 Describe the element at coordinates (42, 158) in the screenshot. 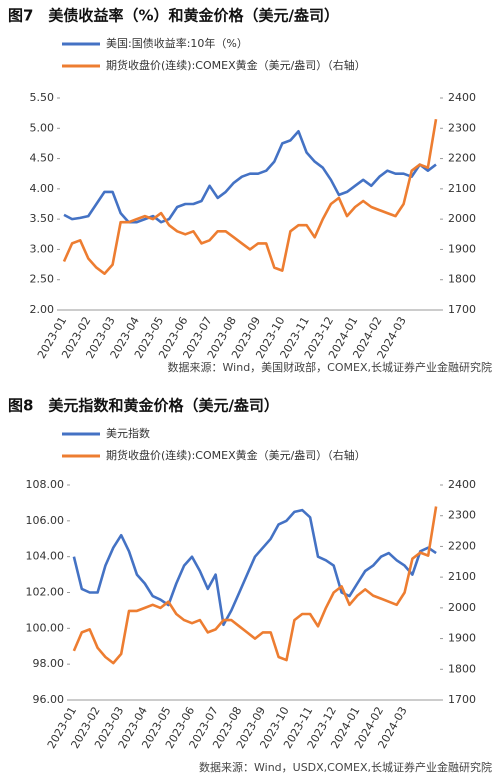

I see `y-tick-label: 4.50` at that location.